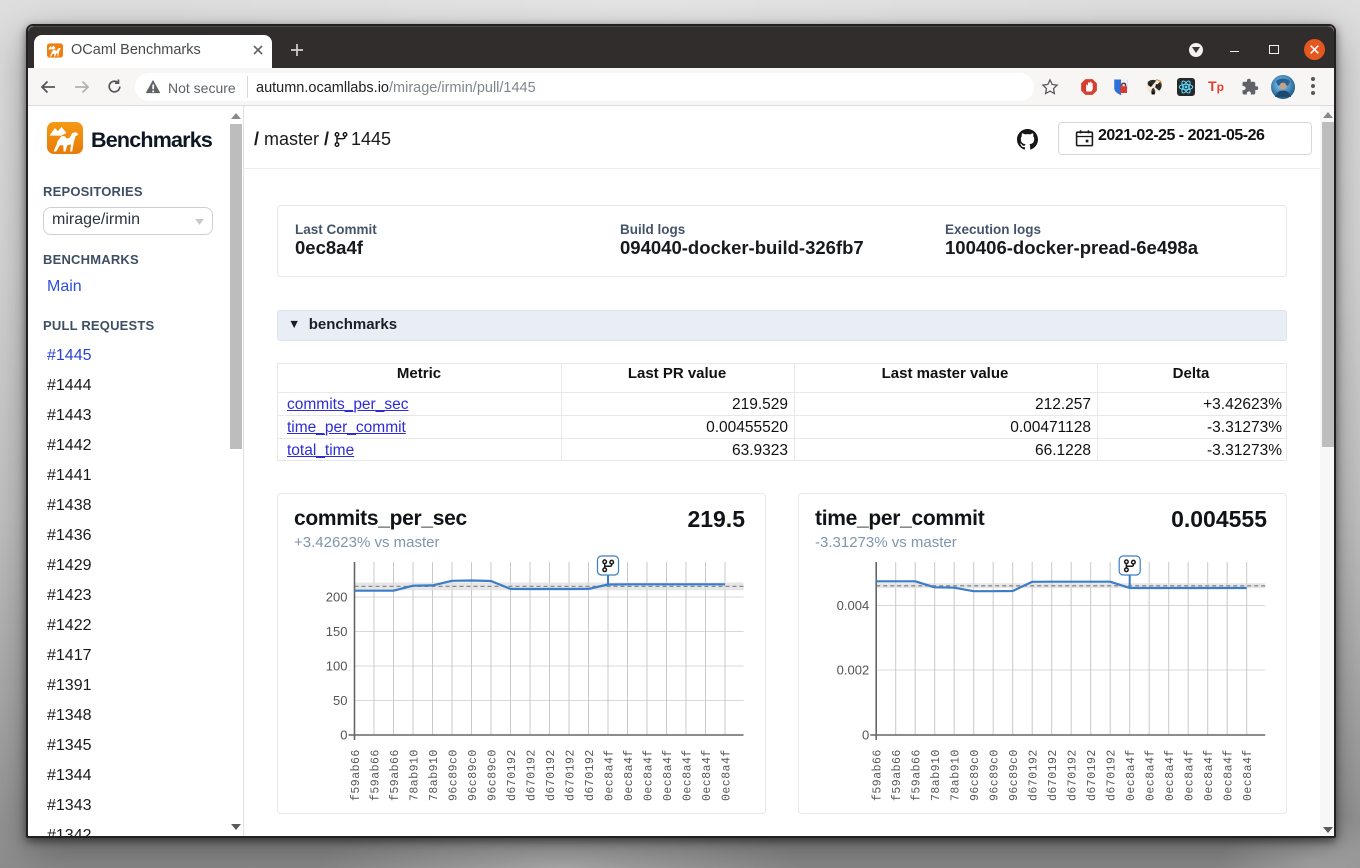 This screenshot has width=1360, height=868. Describe the element at coordinates (340, 700) in the screenshot. I see `svg-text: 50` at that location.